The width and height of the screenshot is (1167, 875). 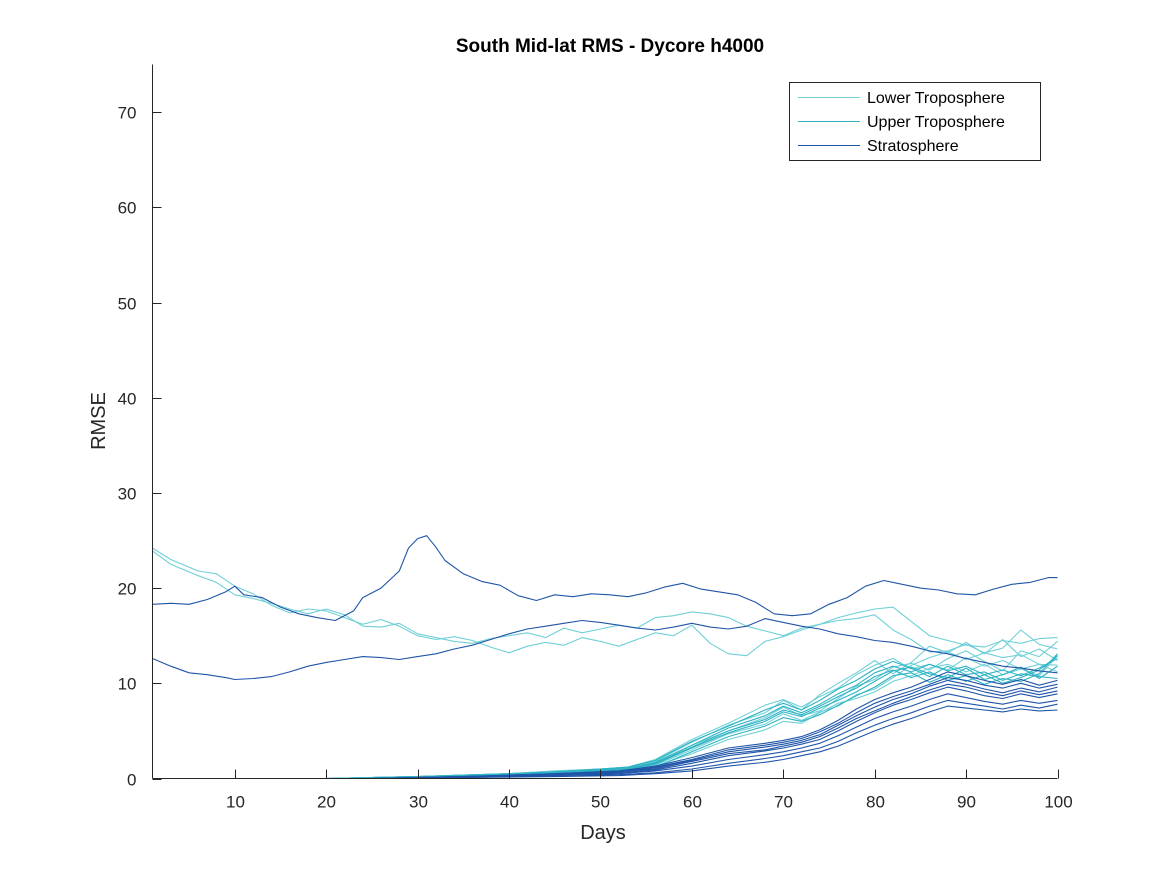 I want to click on x-tick-label: 40, so click(x=509, y=802).